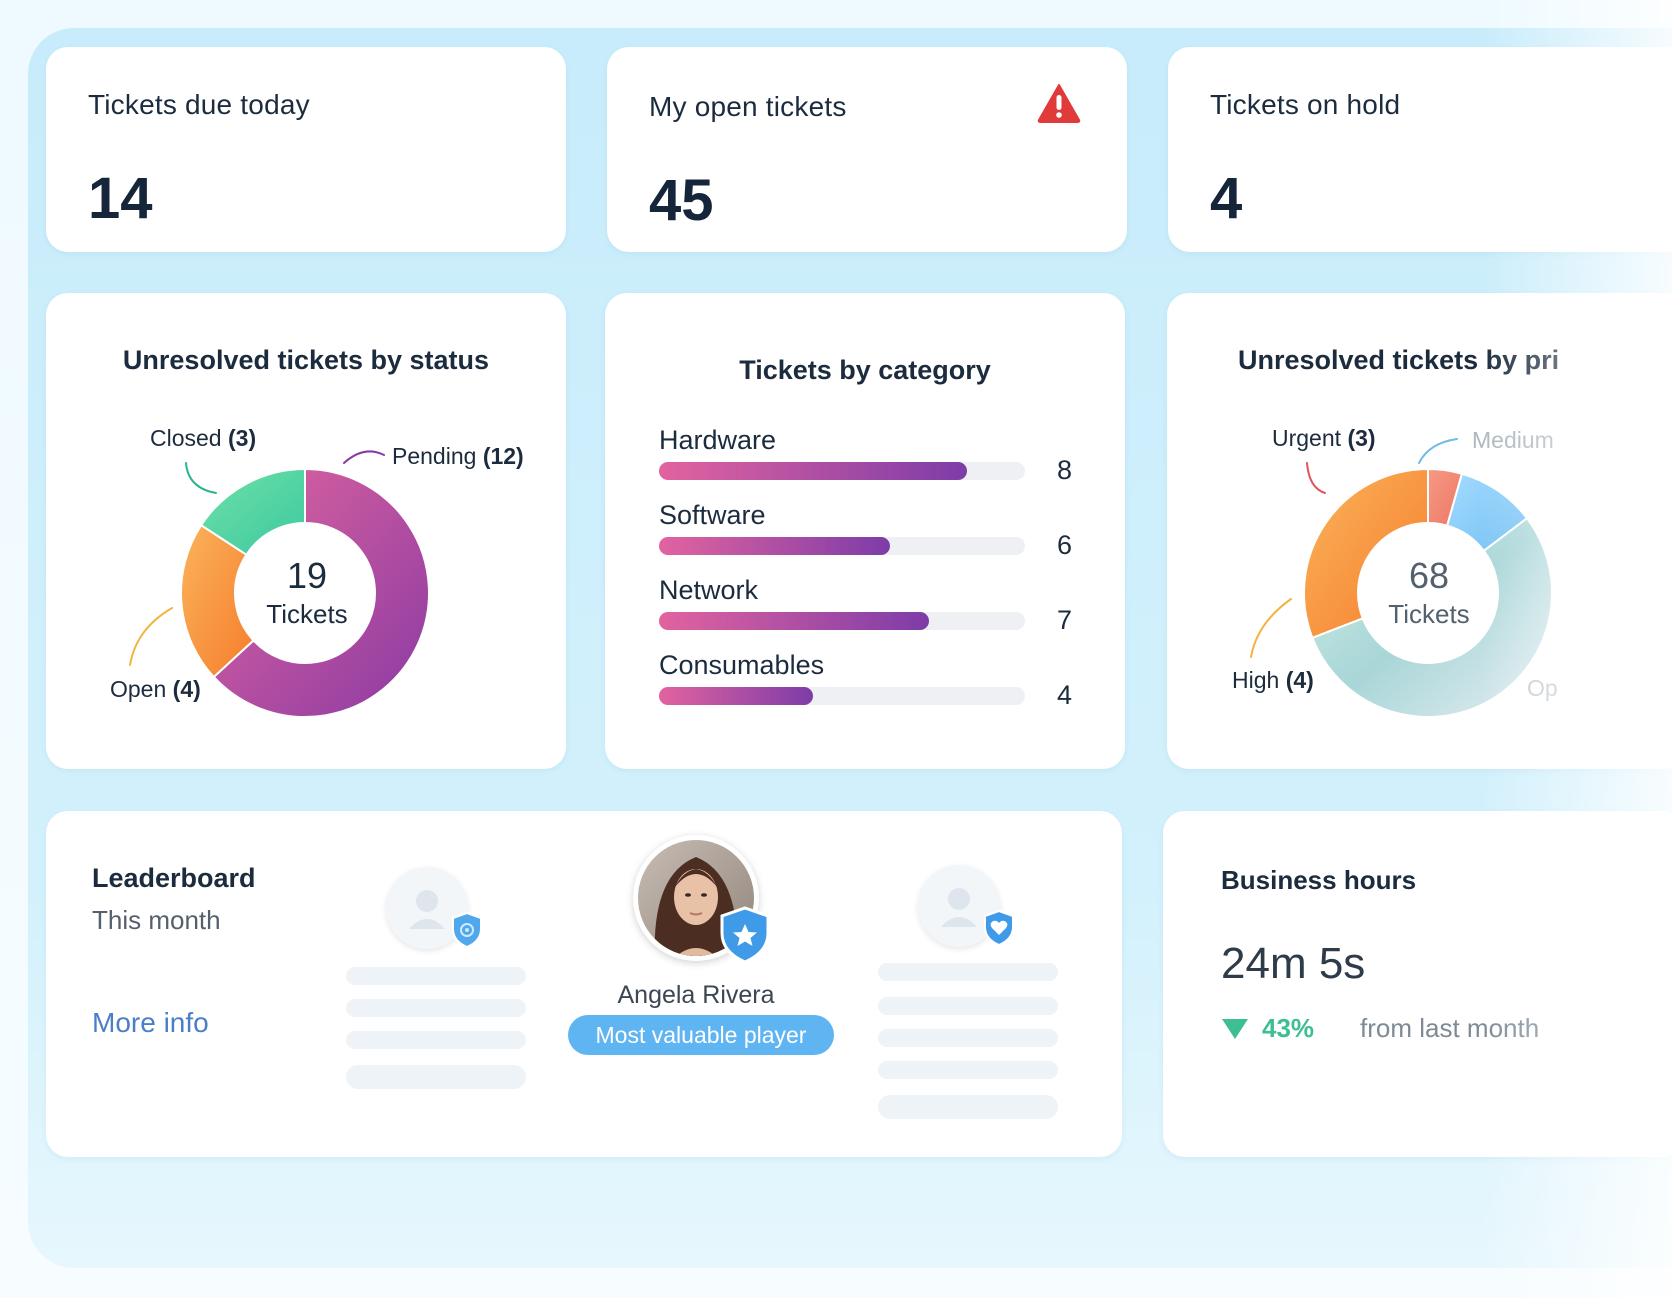 The width and height of the screenshot is (1672, 1298). Describe the element at coordinates (1366, 553) in the screenshot. I see `donut-slice-high` at that location.